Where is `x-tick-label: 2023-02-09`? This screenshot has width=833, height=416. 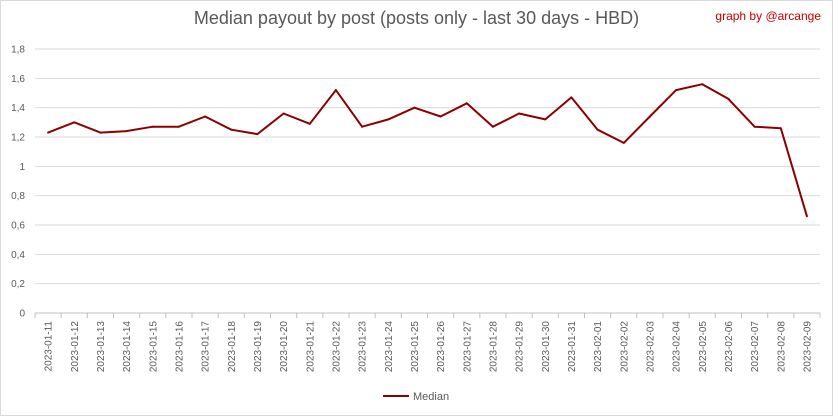 x-tick-label: 2023-02-09 is located at coordinates (807, 347).